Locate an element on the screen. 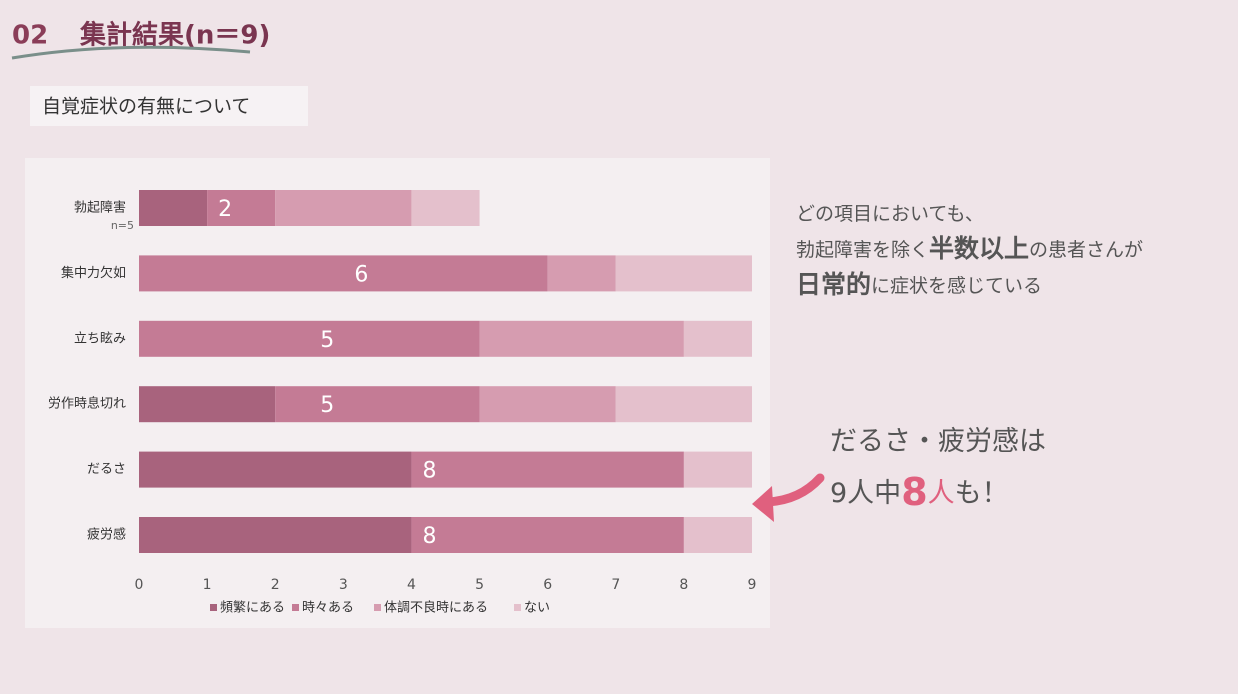 This screenshot has width=1238, height=694. x-tick-label: 2 is located at coordinates (275, 585).